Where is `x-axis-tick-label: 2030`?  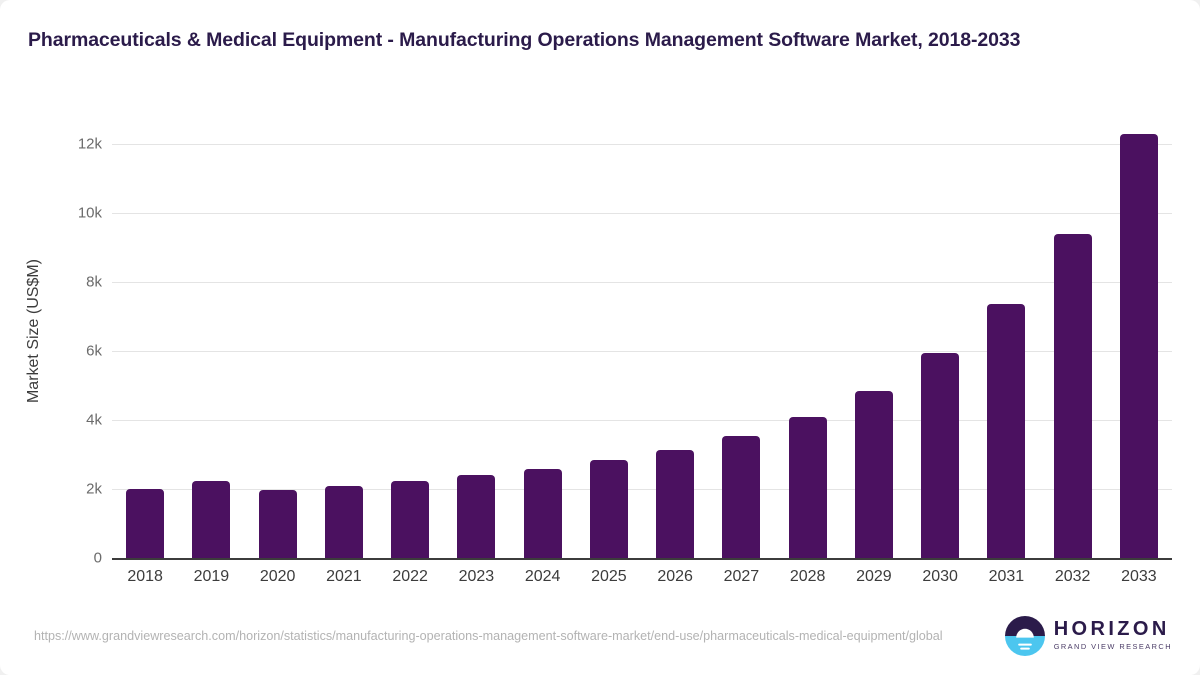 x-axis-tick-label: 2030 is located at coordinates (940, 576).